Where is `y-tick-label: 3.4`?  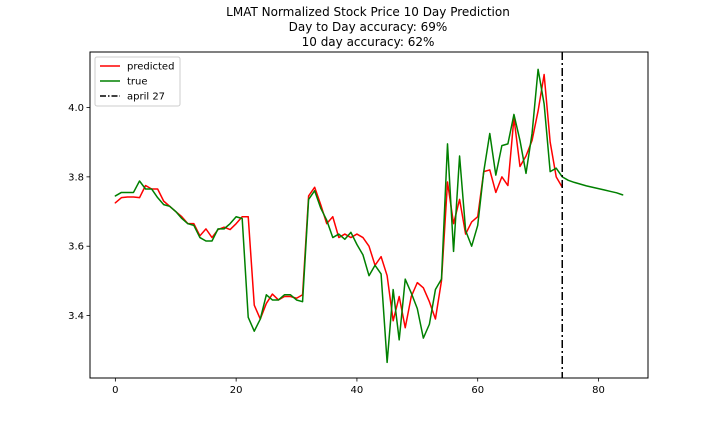
y-tick-label: 3.4 is located at coordinates (76, 316).